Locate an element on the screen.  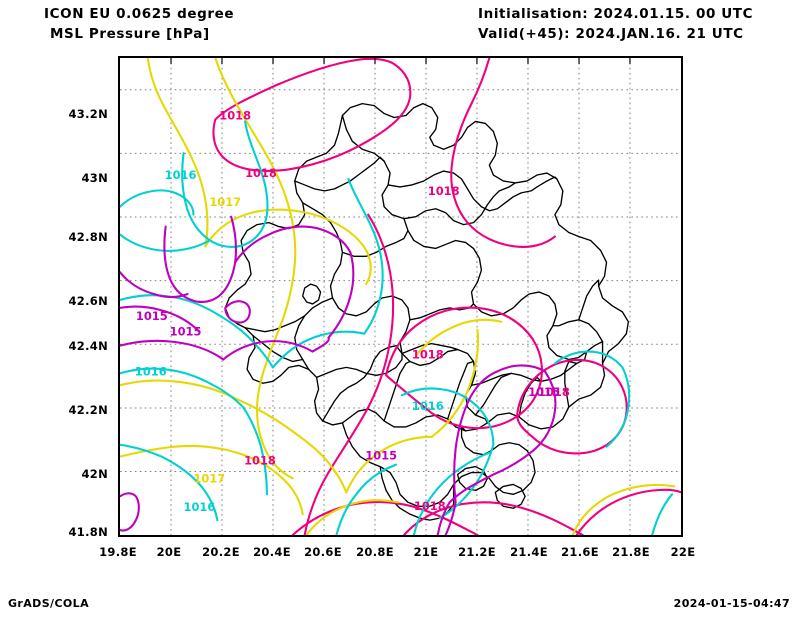
x-axis-tick-21E: 21E is located at coordinates (426, 552).